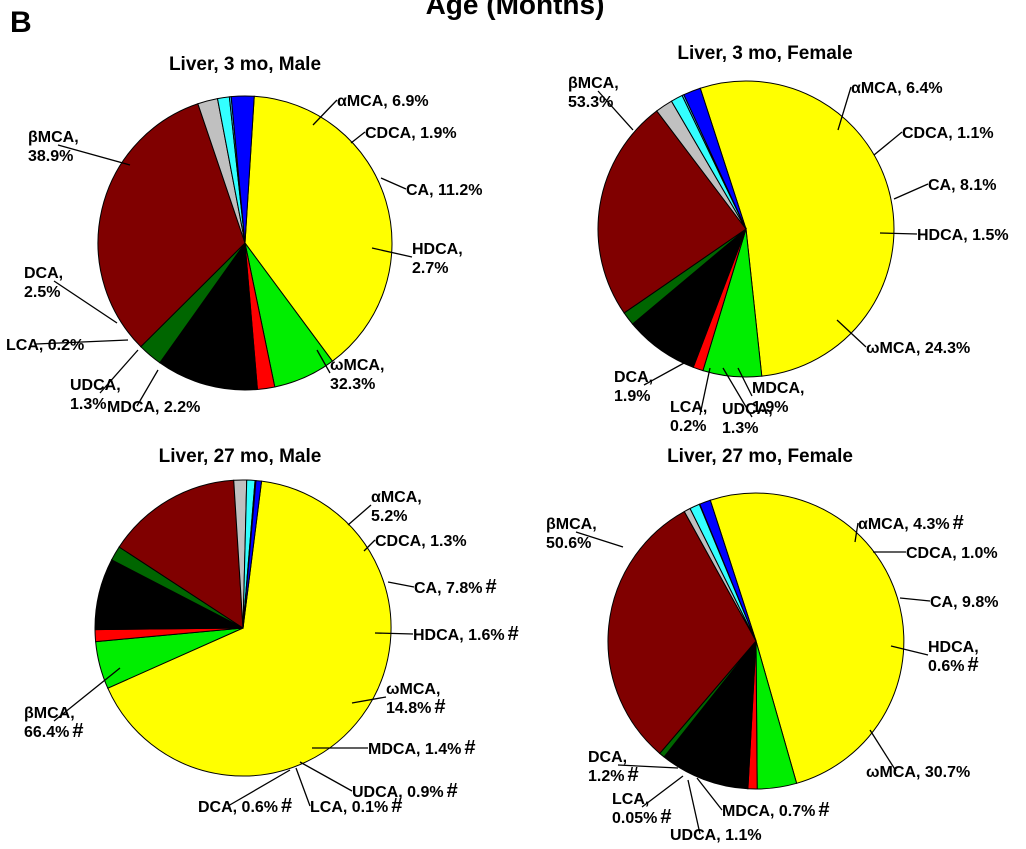 This screenshot has height=849, width=1026. I want to click on slice-label-mdca: MDCA, 1.9%, so click(778, 398).